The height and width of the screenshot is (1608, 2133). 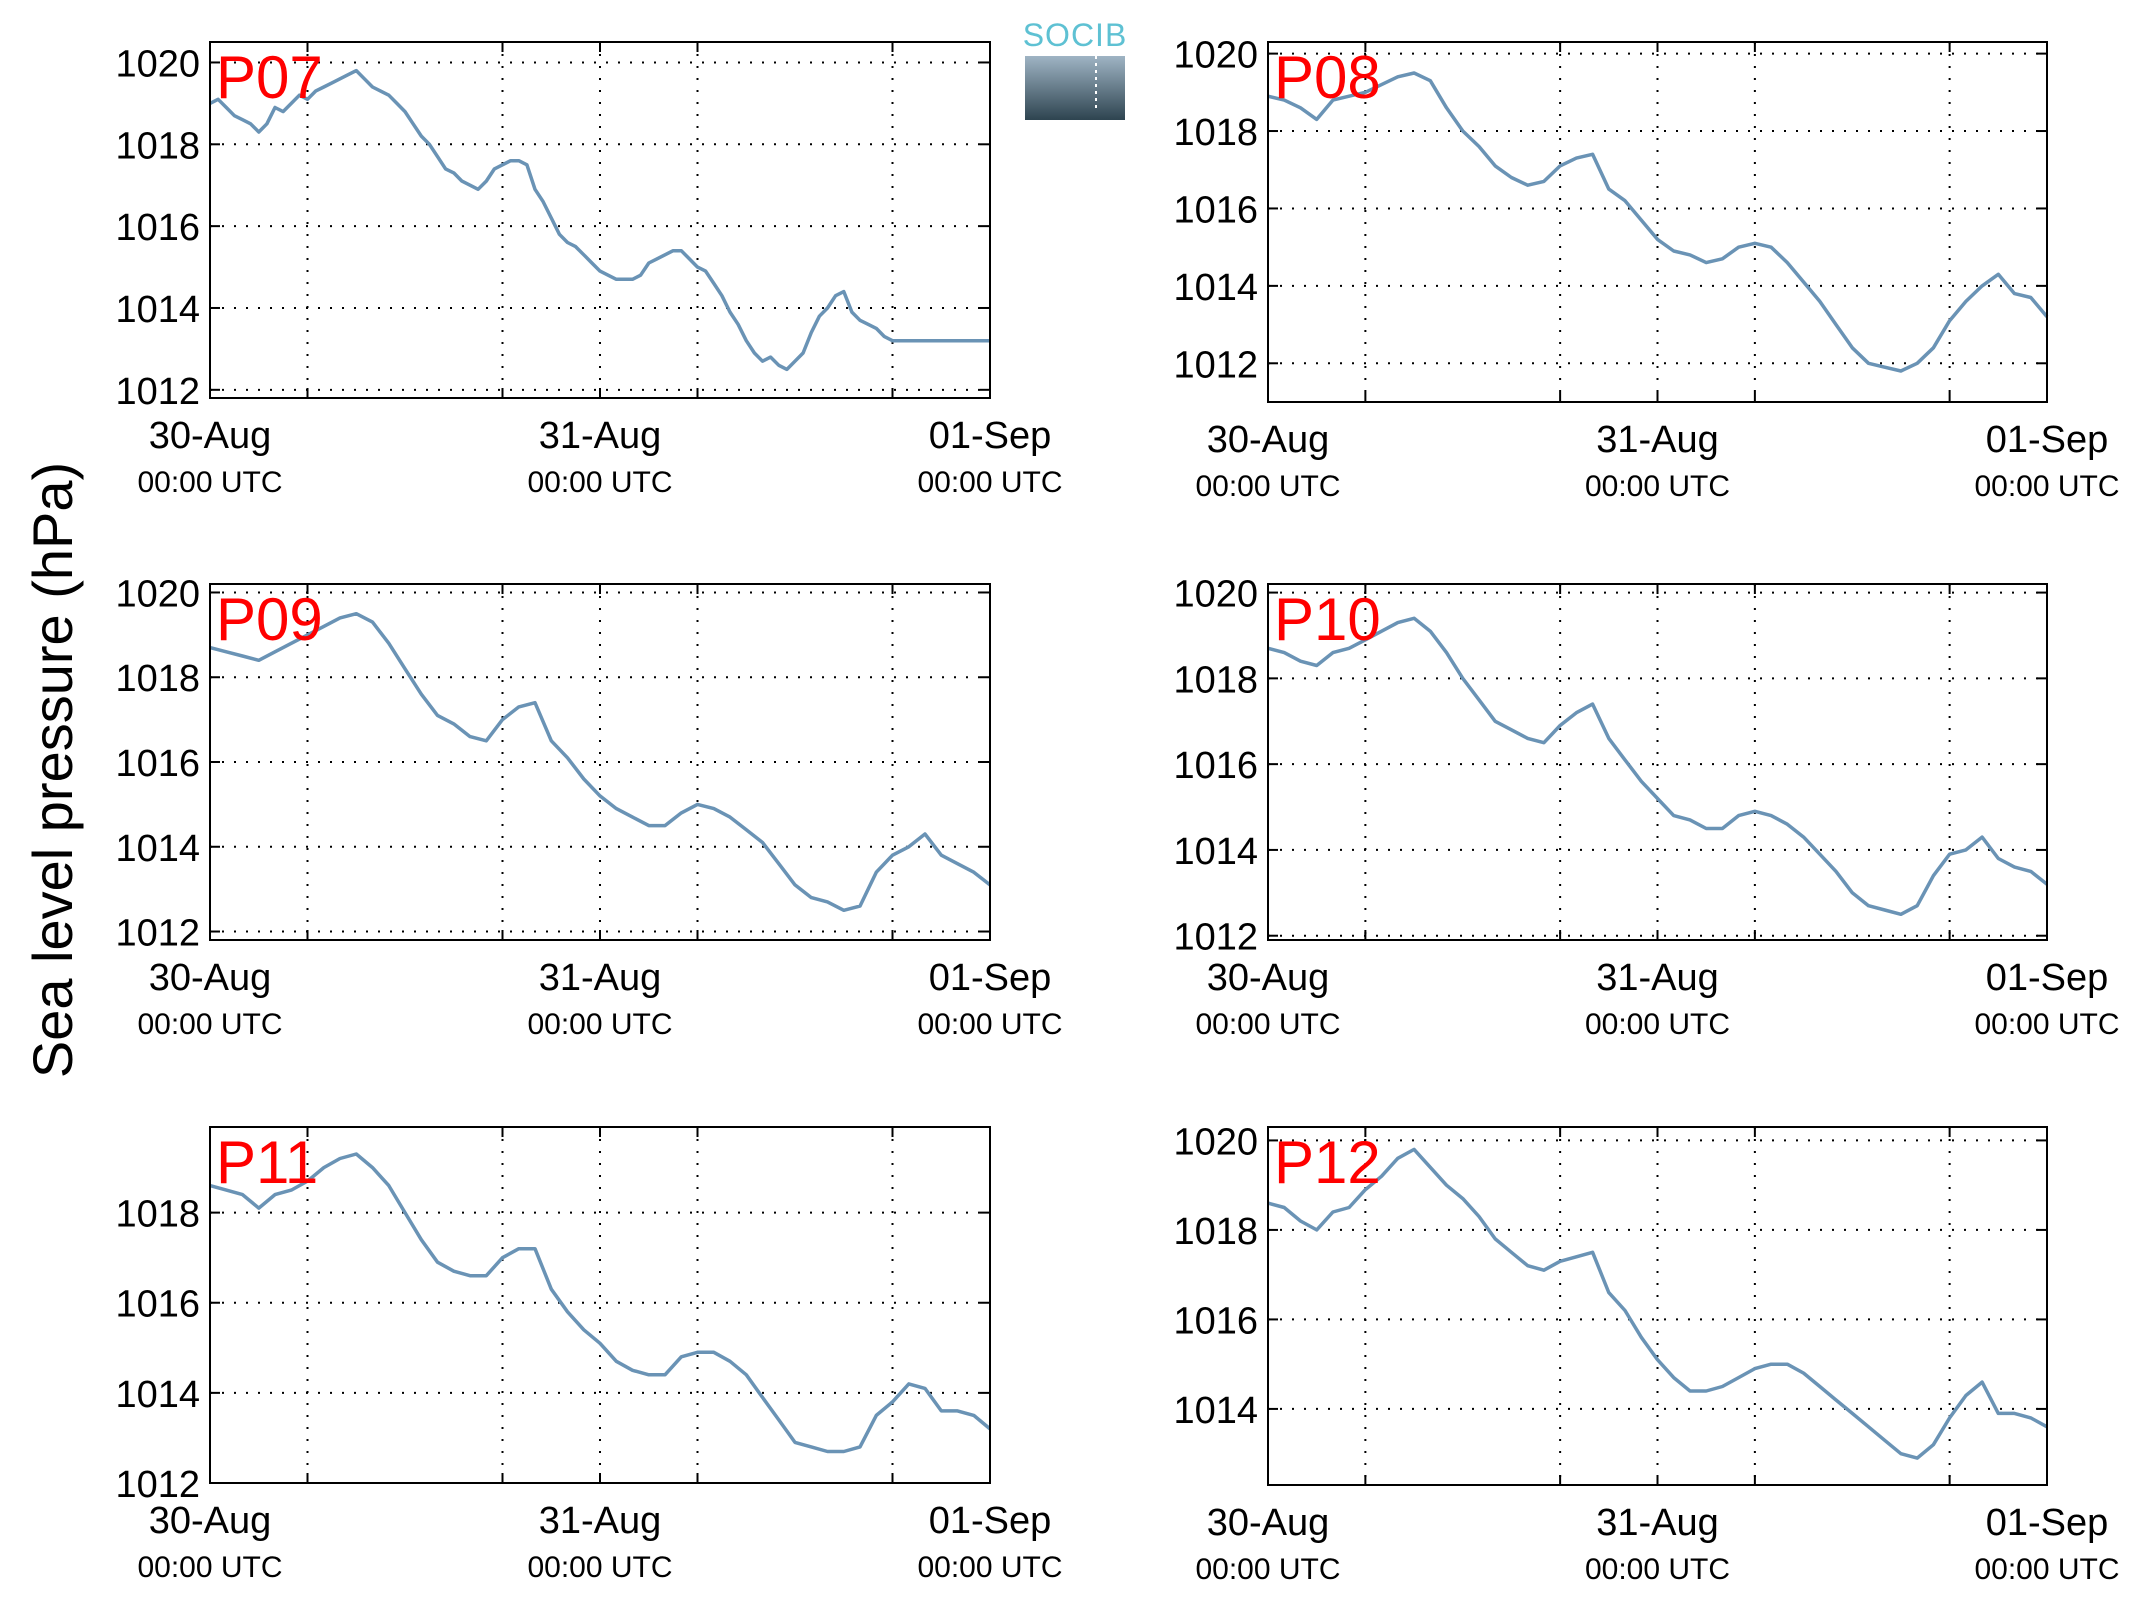 What do you see at coordinates (269, 619) in the screenshot?
I see `station-label: P09` at bounding box center [269, 619].